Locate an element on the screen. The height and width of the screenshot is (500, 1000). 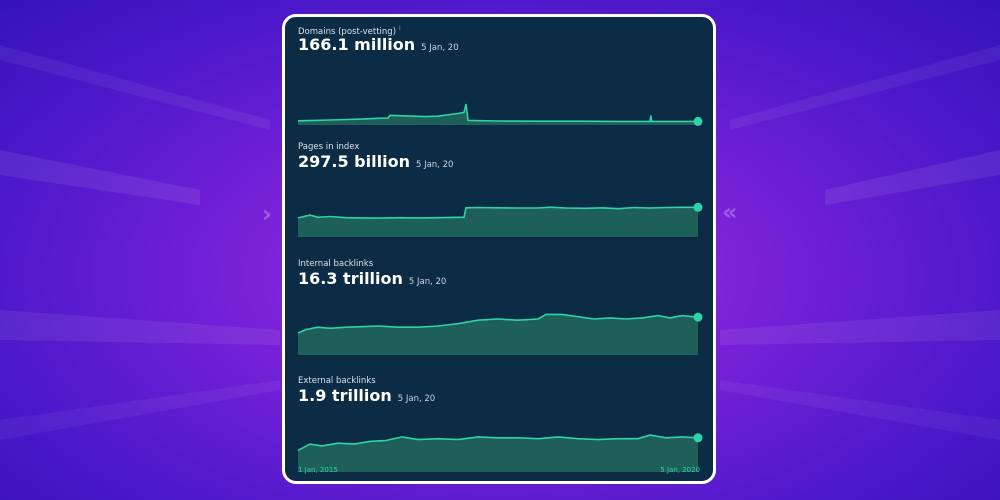
x-axis-end-label: 5 Jan, 2020 is located at coordinates (680, 470).